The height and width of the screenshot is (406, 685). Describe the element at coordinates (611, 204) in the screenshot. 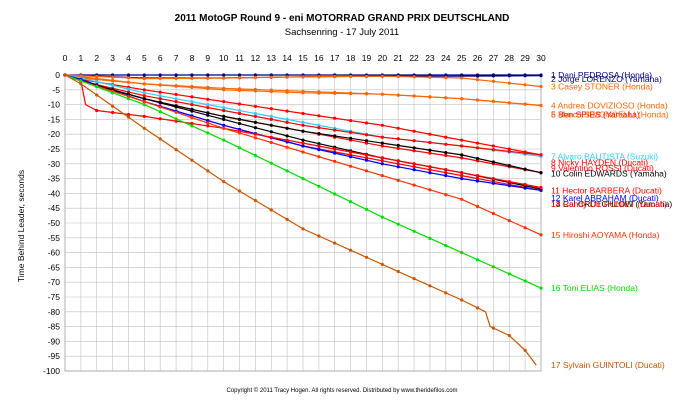

I see `series-label: 13 Cal CRUTCHLOW (Yamaha)` at that location.